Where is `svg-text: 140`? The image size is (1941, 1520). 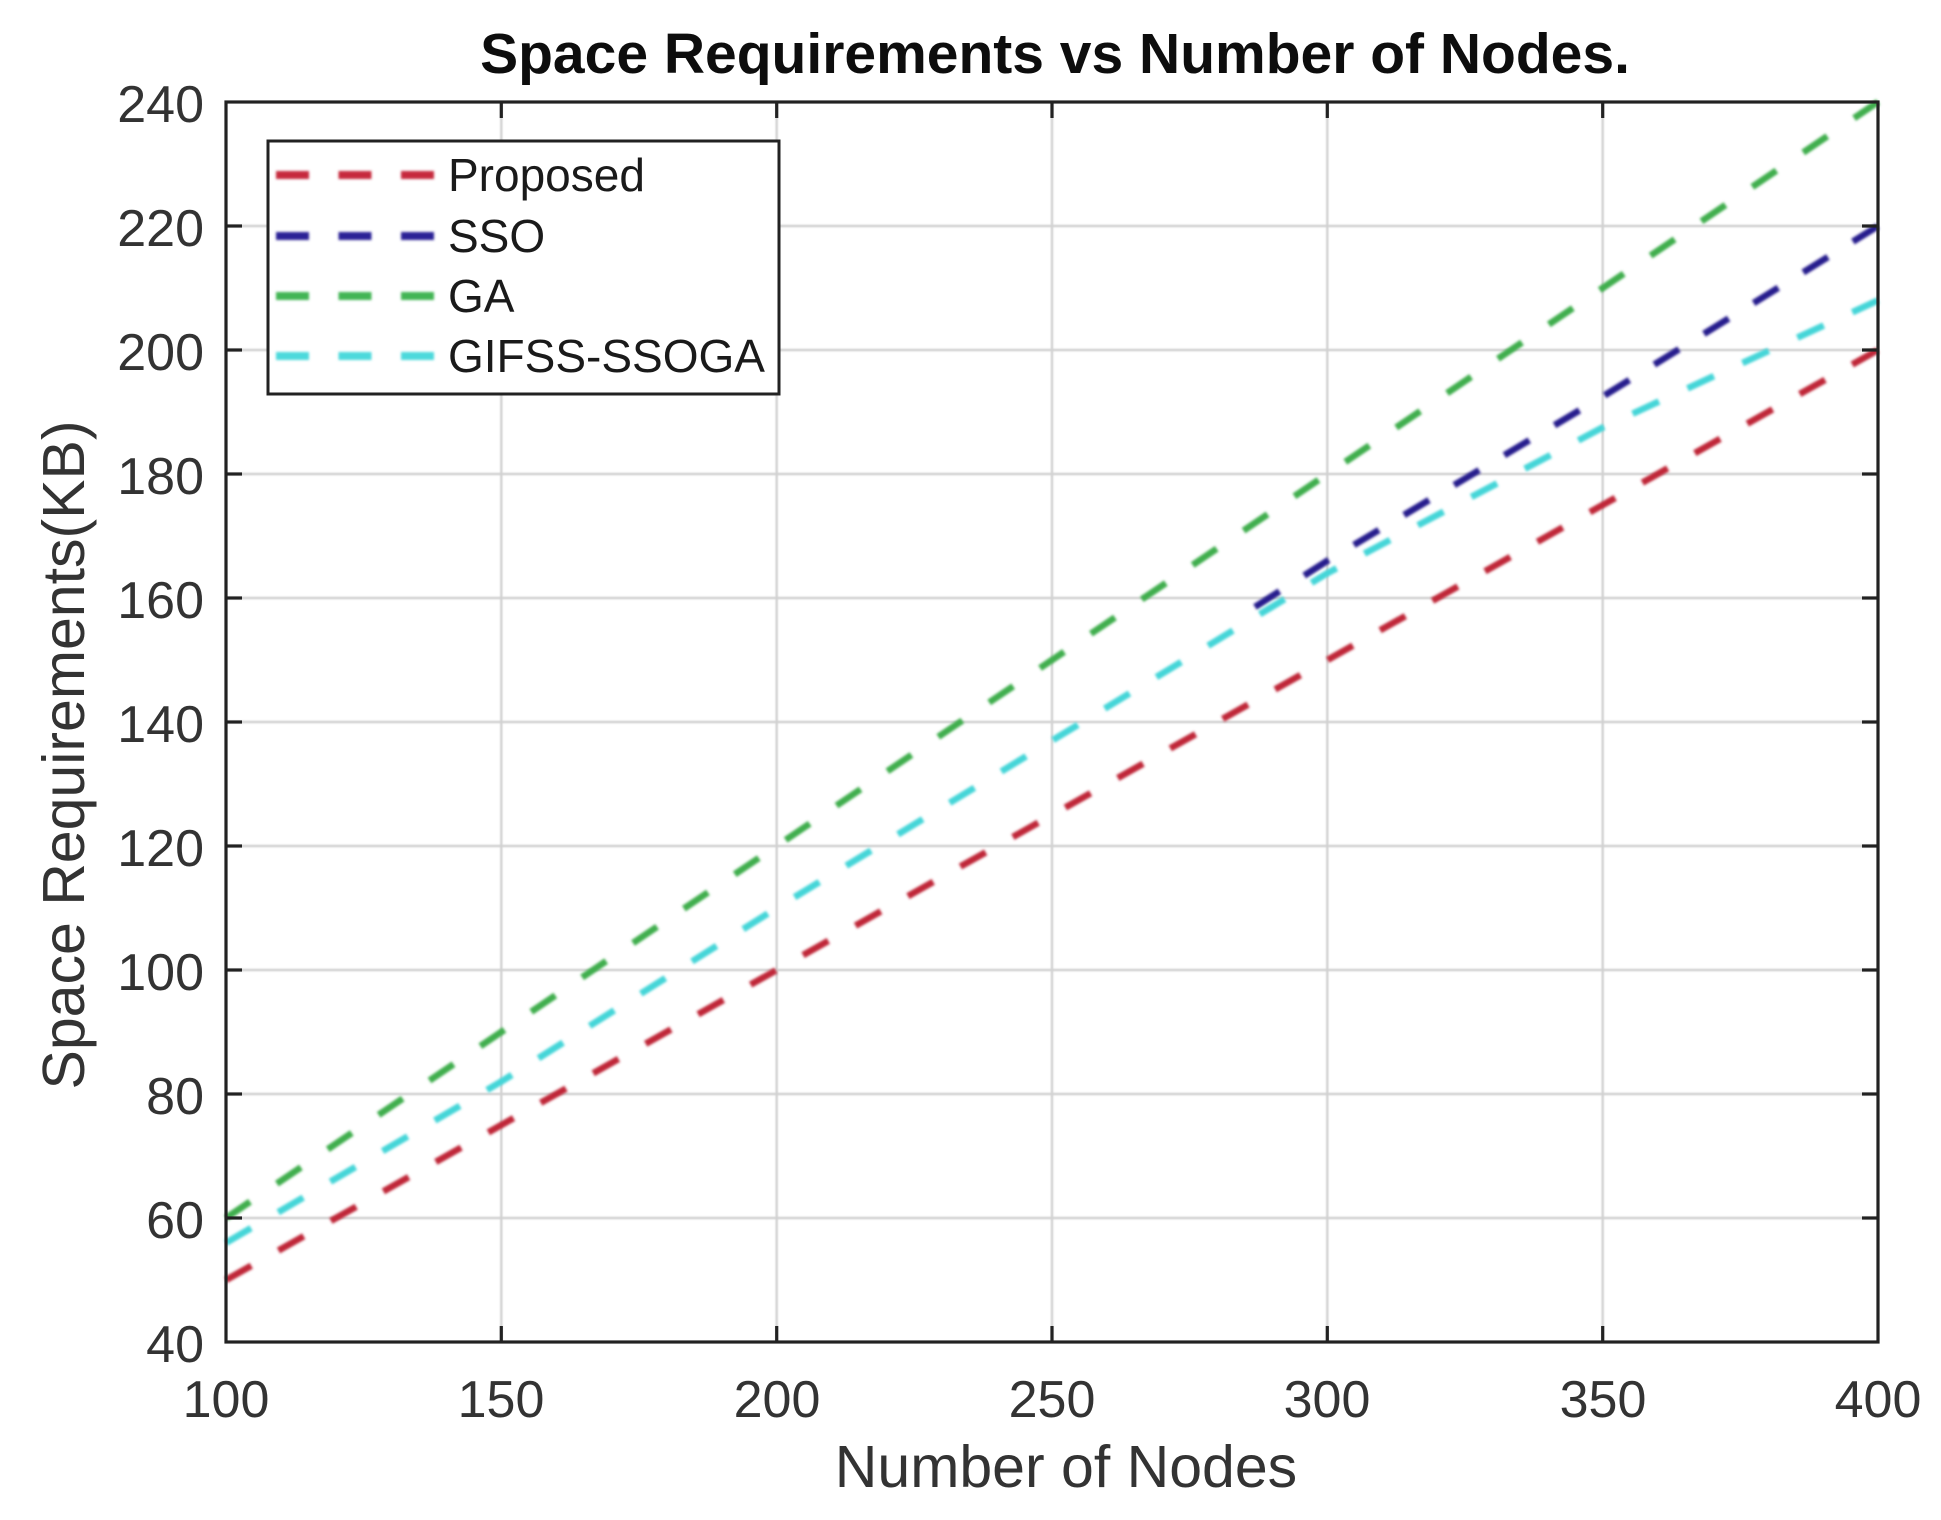
svg-text: 140 is located at coordinates (160, 725).